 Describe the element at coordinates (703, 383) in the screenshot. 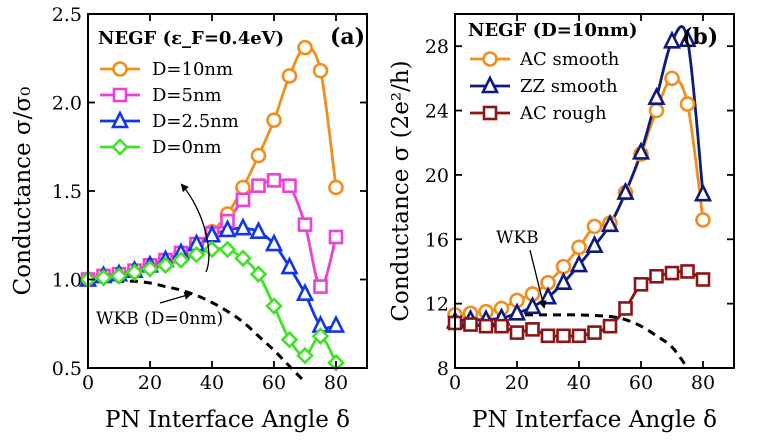

I see `panel-b-xtick-label: 80` at that location.